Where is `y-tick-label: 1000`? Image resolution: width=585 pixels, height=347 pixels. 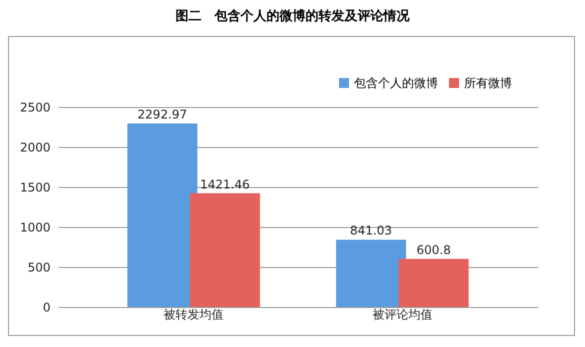
y-tick-label: 1000 is located at coordinates (35, 227).